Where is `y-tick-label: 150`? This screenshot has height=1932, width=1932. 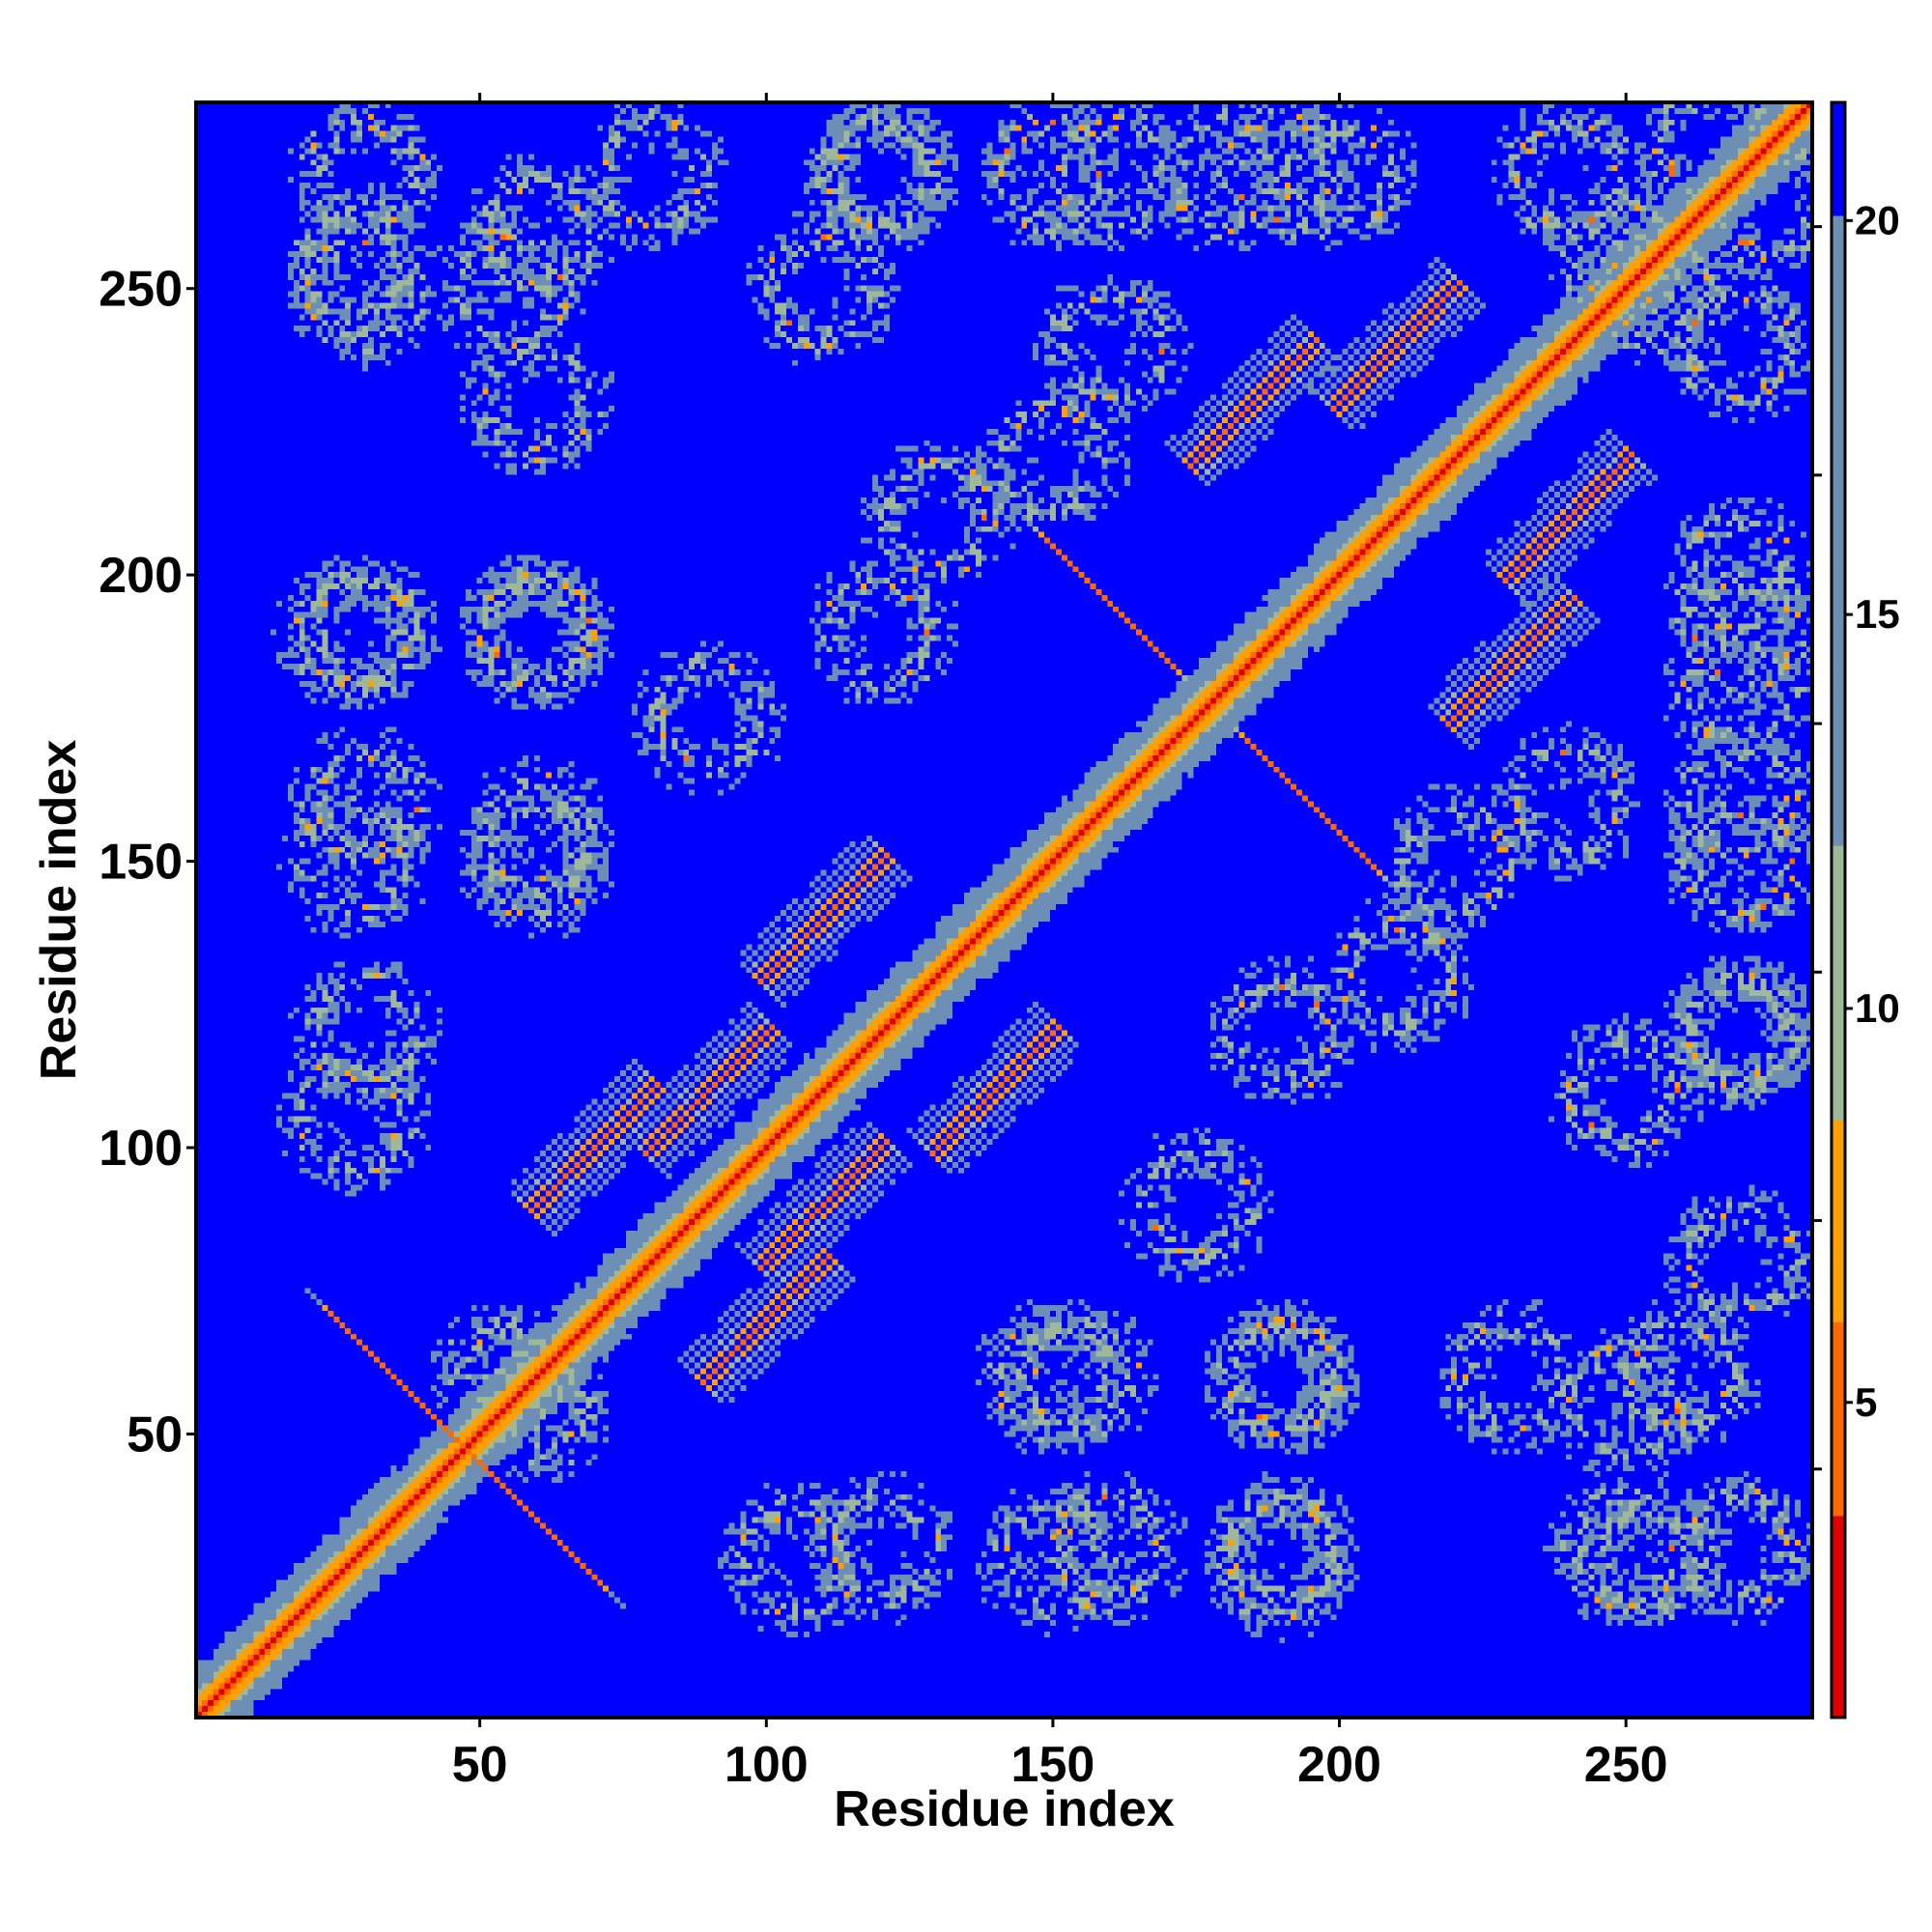 y-tick-label: 150 is located at coordinates (141, 863).